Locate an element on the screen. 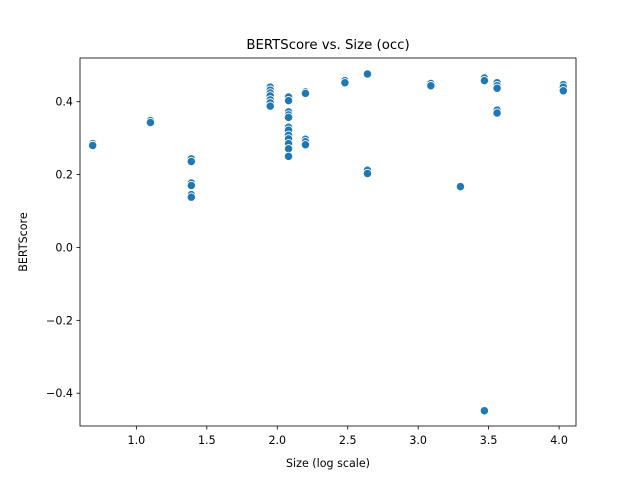 This screenshot has height=480, width=640. x-axis-label: Size (log scale) is located at coordinates (328, 463).